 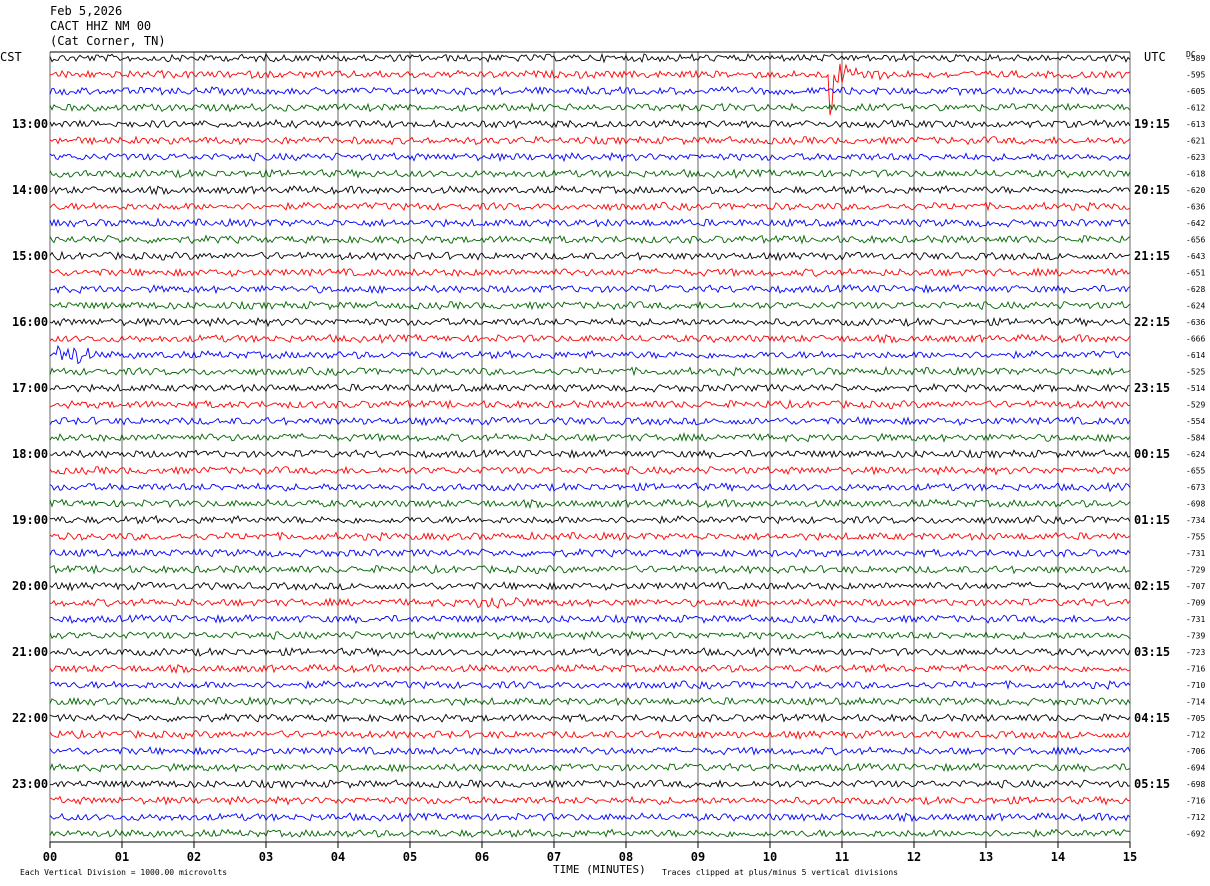 What do you see at coordinates (338, 857) in the screenshot?
I see `x-tick-label-04: 04` at bounding box center [338, 857].